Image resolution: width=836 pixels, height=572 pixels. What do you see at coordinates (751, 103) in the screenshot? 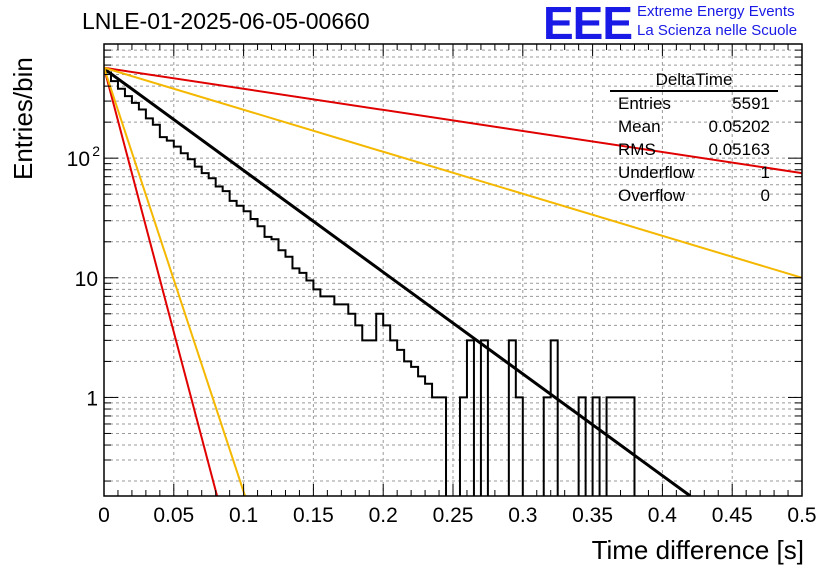
I see `stats-value: 5591` at bounding box center [751, 103].